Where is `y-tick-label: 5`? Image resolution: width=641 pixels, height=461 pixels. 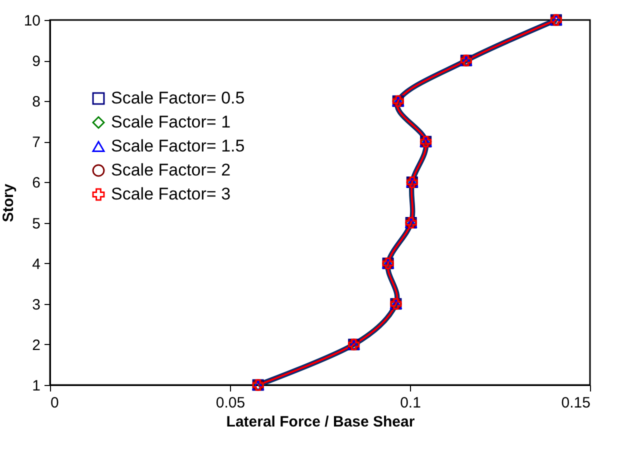 y-tick-label: 5 is located at coordinates (36, 223).